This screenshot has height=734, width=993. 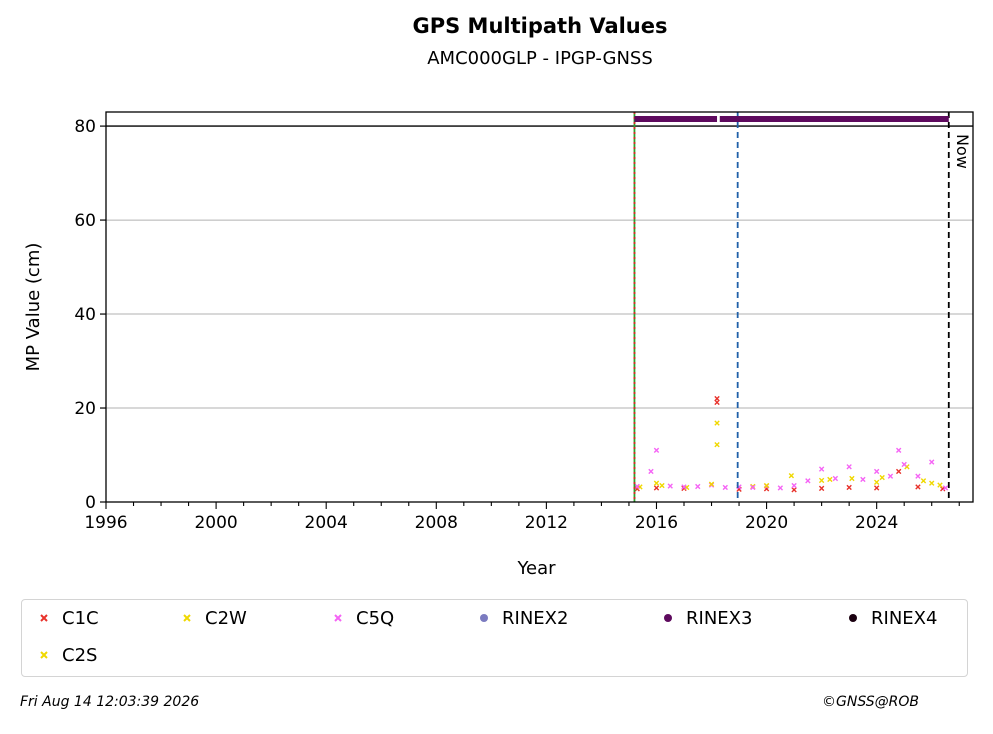 I want to click on legend-item-rinex3: RINEX3, so click(x=706, y=618).